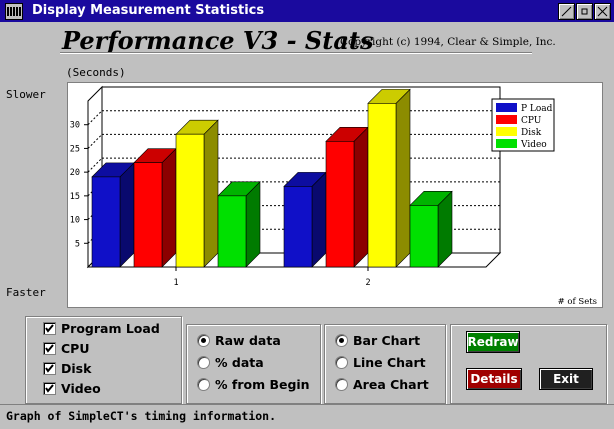 The height and width of the screenshot is (429, 614). I want to click on chart-type-panel: Bar Chart Line Chart Area Chart, so click(385, 364).